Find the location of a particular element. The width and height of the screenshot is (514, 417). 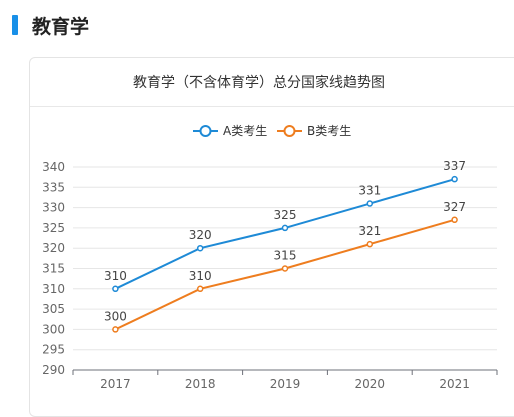

x-tick-label: 2018 is located at coordinates (200, 384).